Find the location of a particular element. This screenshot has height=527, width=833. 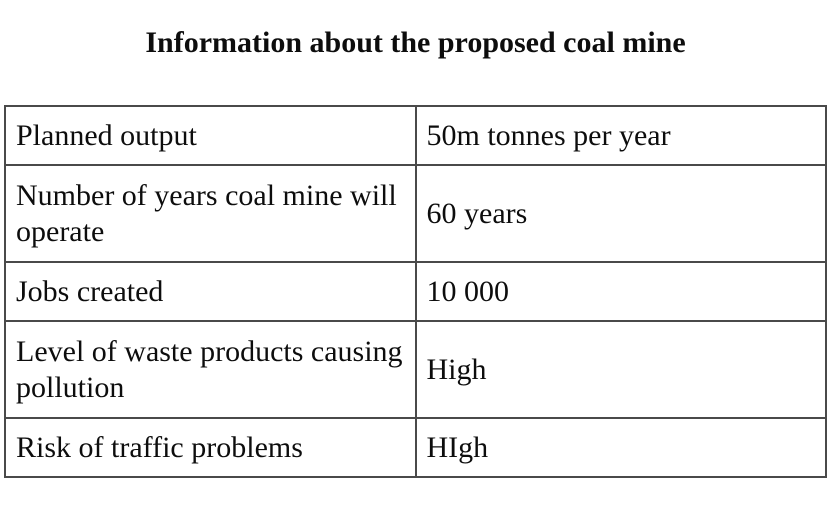

row-label-years-operating: Number of years coal mine will operate is located at coordinates (210, 213).